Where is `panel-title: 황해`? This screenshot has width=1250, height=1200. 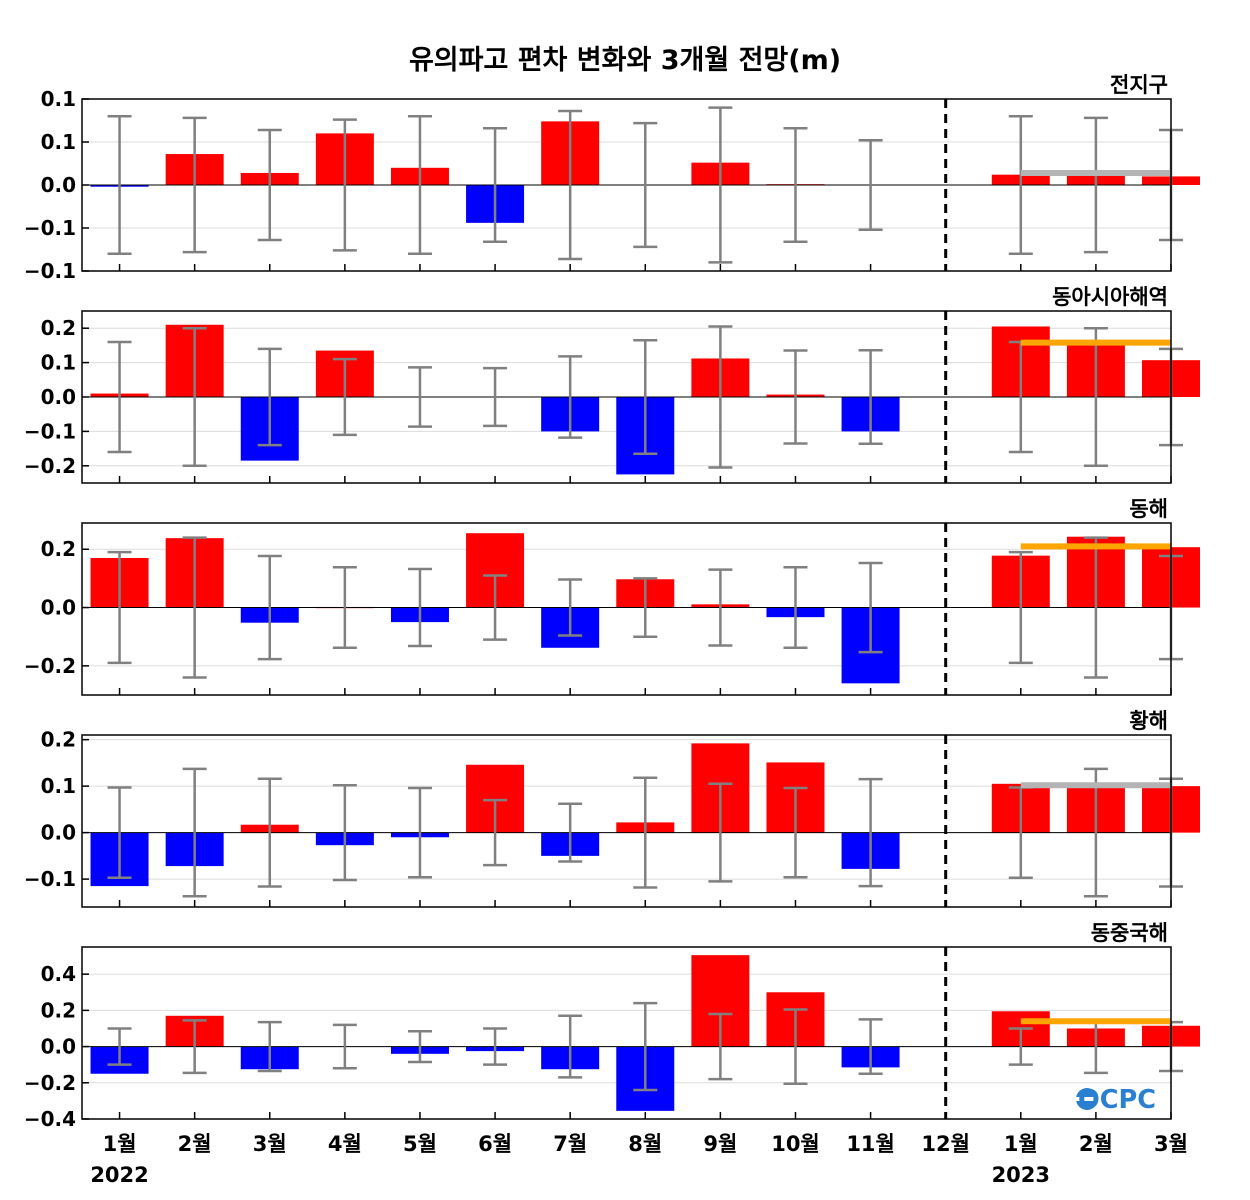
panel-title: 황해 is located at coordinates (1148, 721).